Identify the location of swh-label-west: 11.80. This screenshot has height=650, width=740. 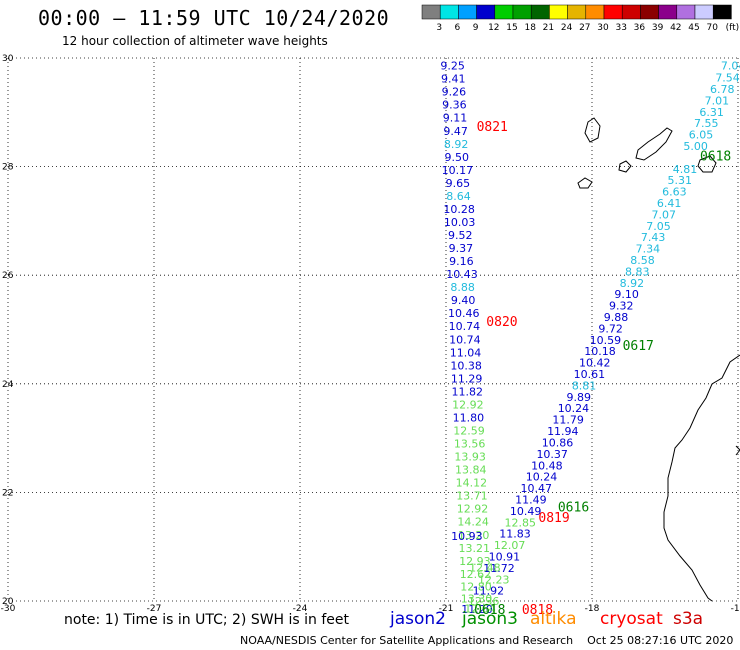
(469, 417).